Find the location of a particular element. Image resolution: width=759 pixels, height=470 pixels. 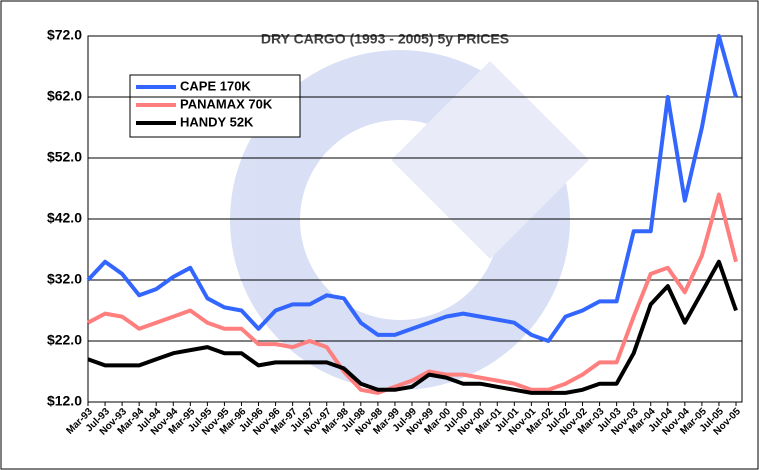

legend: CAPE 170K PANAMAX 70K HANDY 52K is located at coordinates (215, 106).